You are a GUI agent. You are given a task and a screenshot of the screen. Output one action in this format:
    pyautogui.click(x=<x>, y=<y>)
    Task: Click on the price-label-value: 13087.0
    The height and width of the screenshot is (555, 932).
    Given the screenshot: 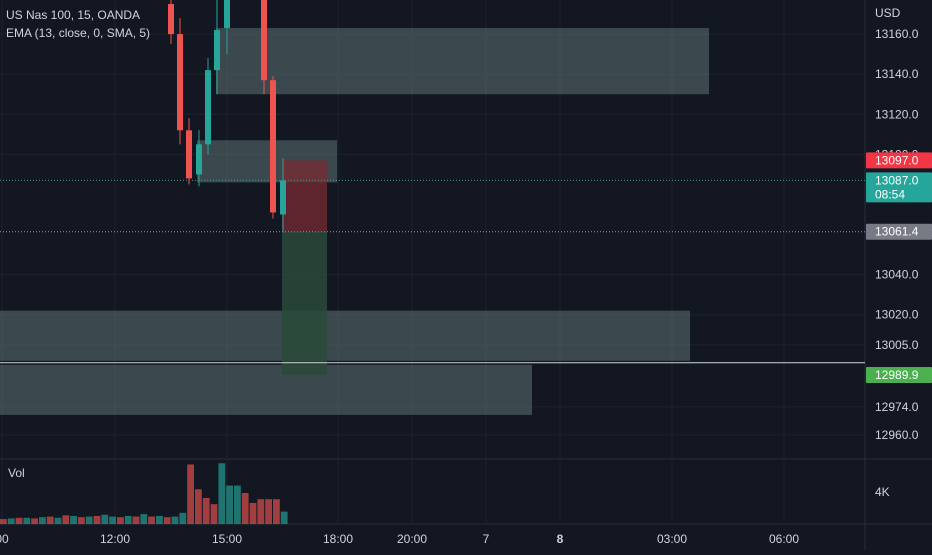 What is the action you would take?
    pyautogui.click(x=897, y=180)
    